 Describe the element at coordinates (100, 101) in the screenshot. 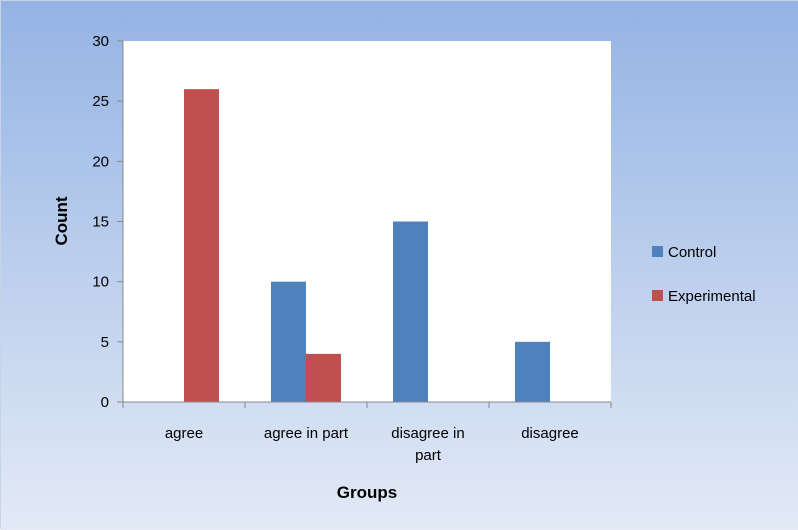

I see `y-tick-label: 25` at that location.